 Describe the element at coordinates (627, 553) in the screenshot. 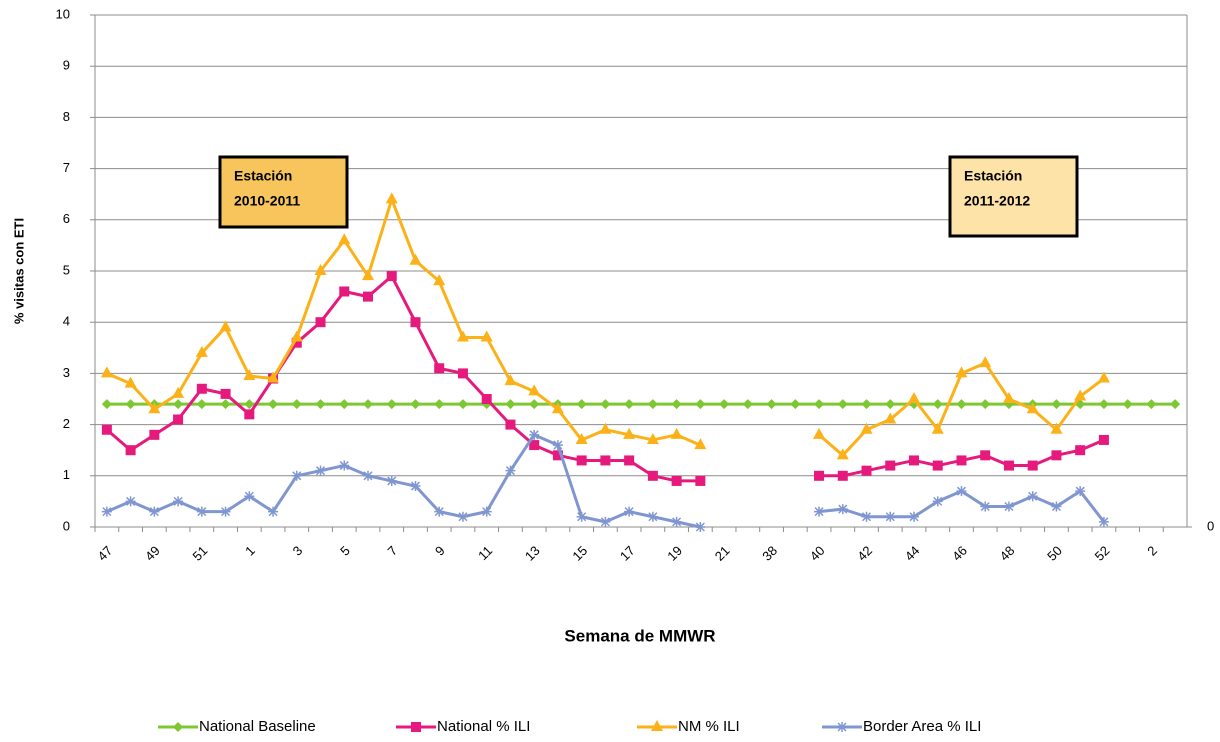

I see `x-tick-label: 17` at that location.